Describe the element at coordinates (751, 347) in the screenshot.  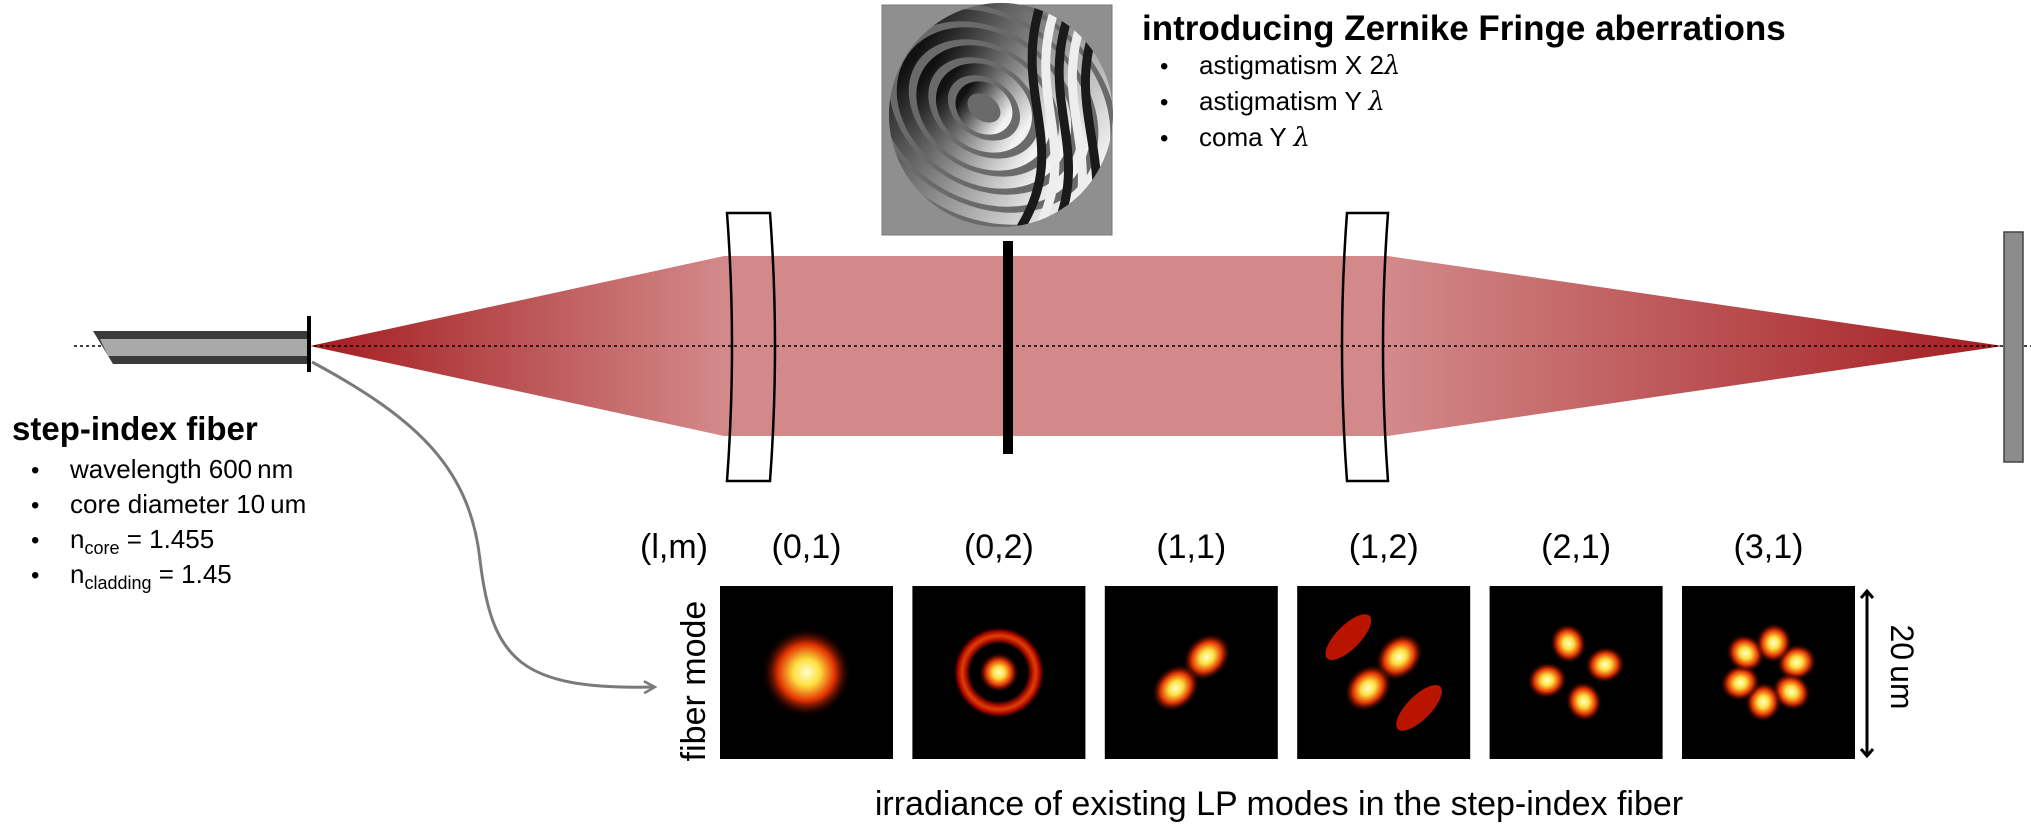
I see `collimating-lens` at that location.